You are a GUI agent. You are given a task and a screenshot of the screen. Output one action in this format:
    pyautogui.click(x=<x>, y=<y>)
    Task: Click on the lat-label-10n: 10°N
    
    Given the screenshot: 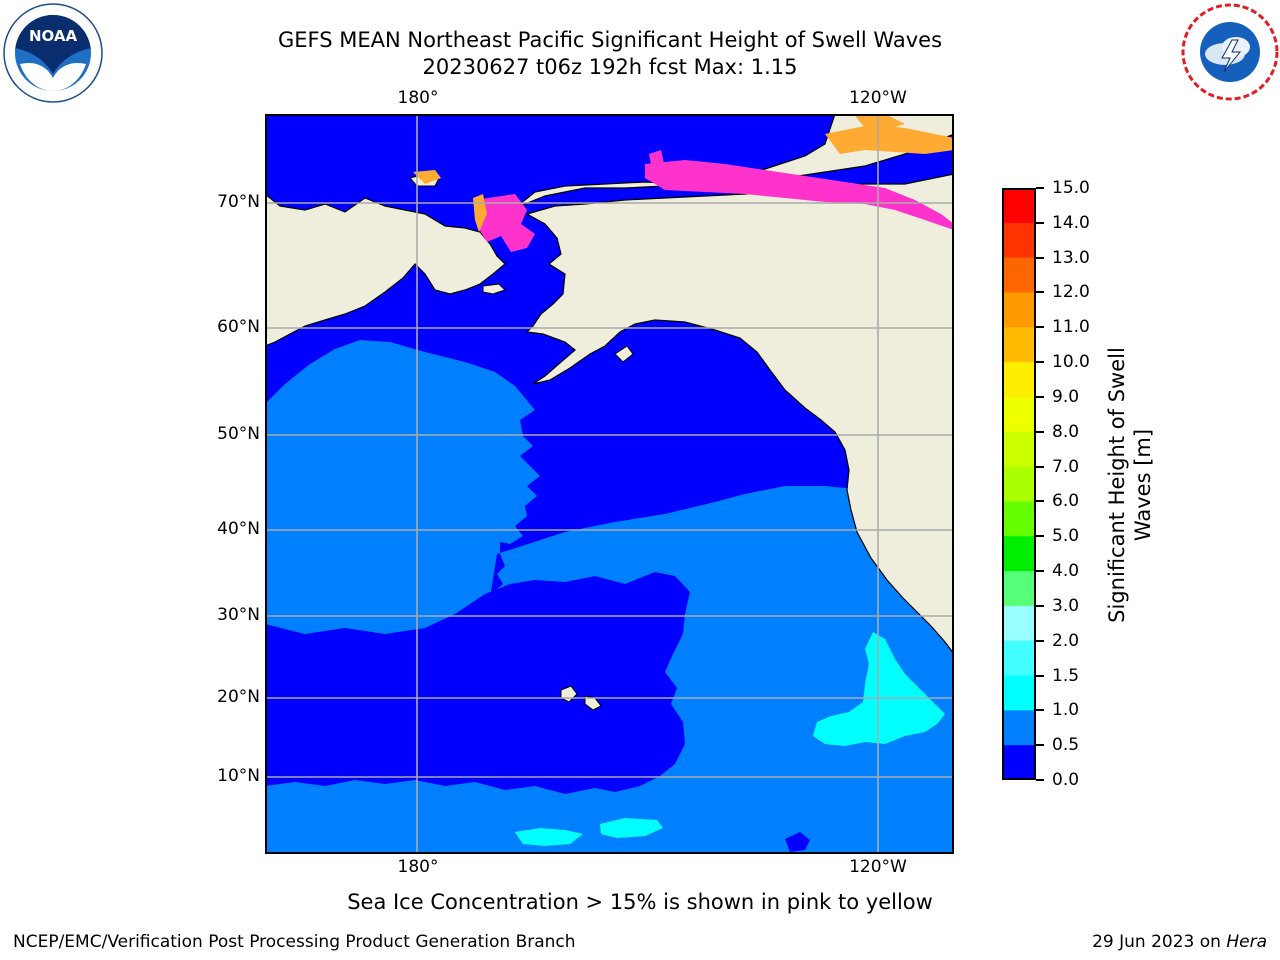 What is the action you would take?
    pyautogui.click(x=238, y=776)
    